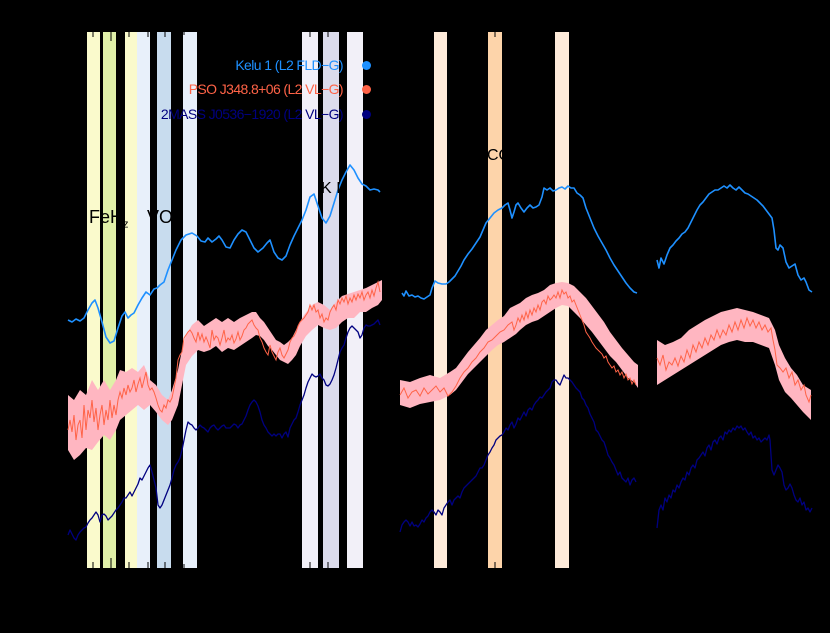 This screenshot has width=830, height=633. I want to click on pso-error-h, so click(519, 345).